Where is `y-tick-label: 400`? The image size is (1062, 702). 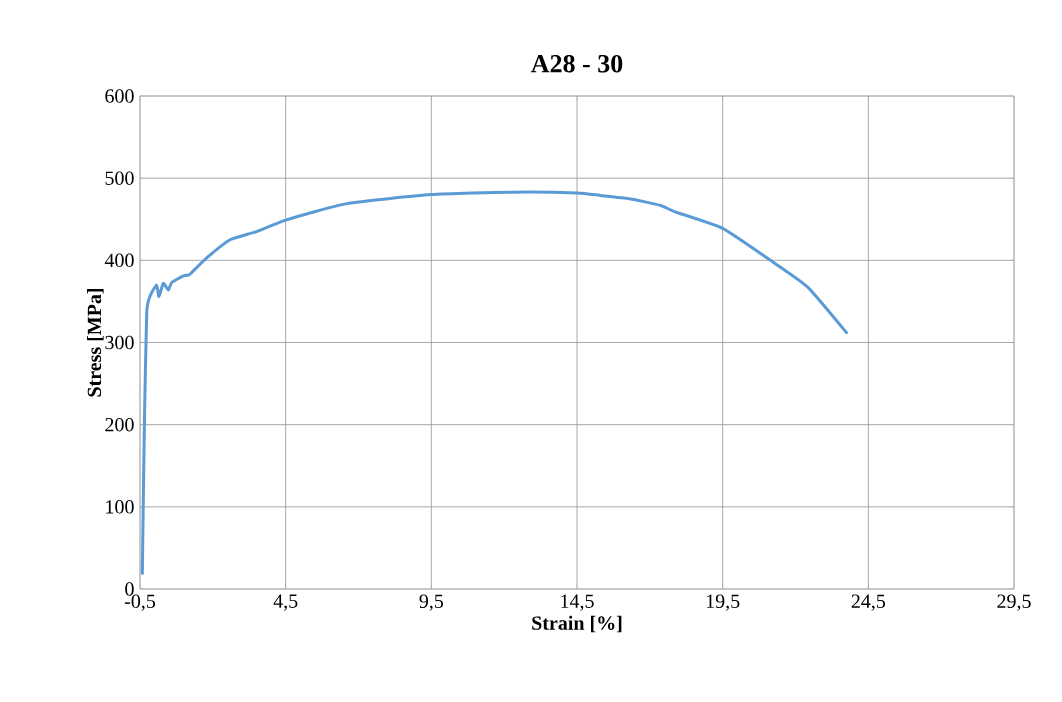
y-tick-label: 400 is located at coordinates (119, 260).